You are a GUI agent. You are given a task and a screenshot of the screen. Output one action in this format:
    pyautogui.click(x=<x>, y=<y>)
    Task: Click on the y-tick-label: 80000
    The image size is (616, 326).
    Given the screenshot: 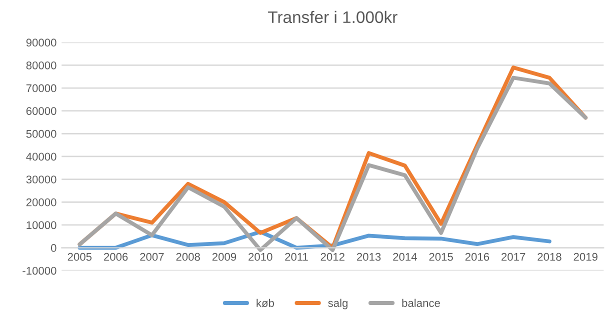 What is the action you would take?
    pyautogui.click(x=41, y=65)
    